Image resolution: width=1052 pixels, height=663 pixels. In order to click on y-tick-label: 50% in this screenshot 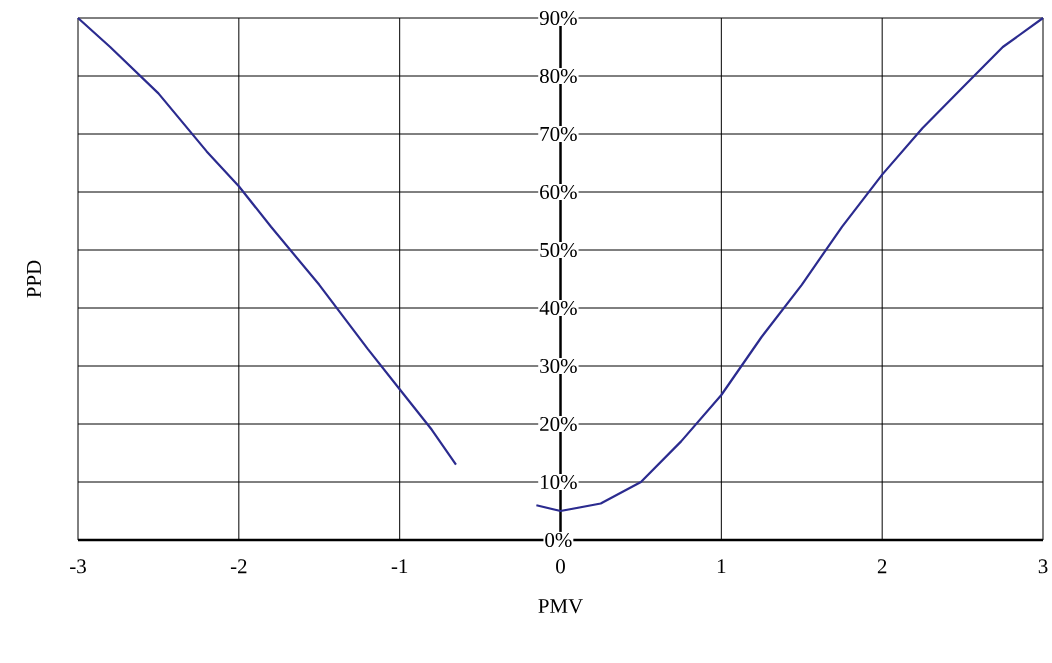, I will do `click(558, 250)`.